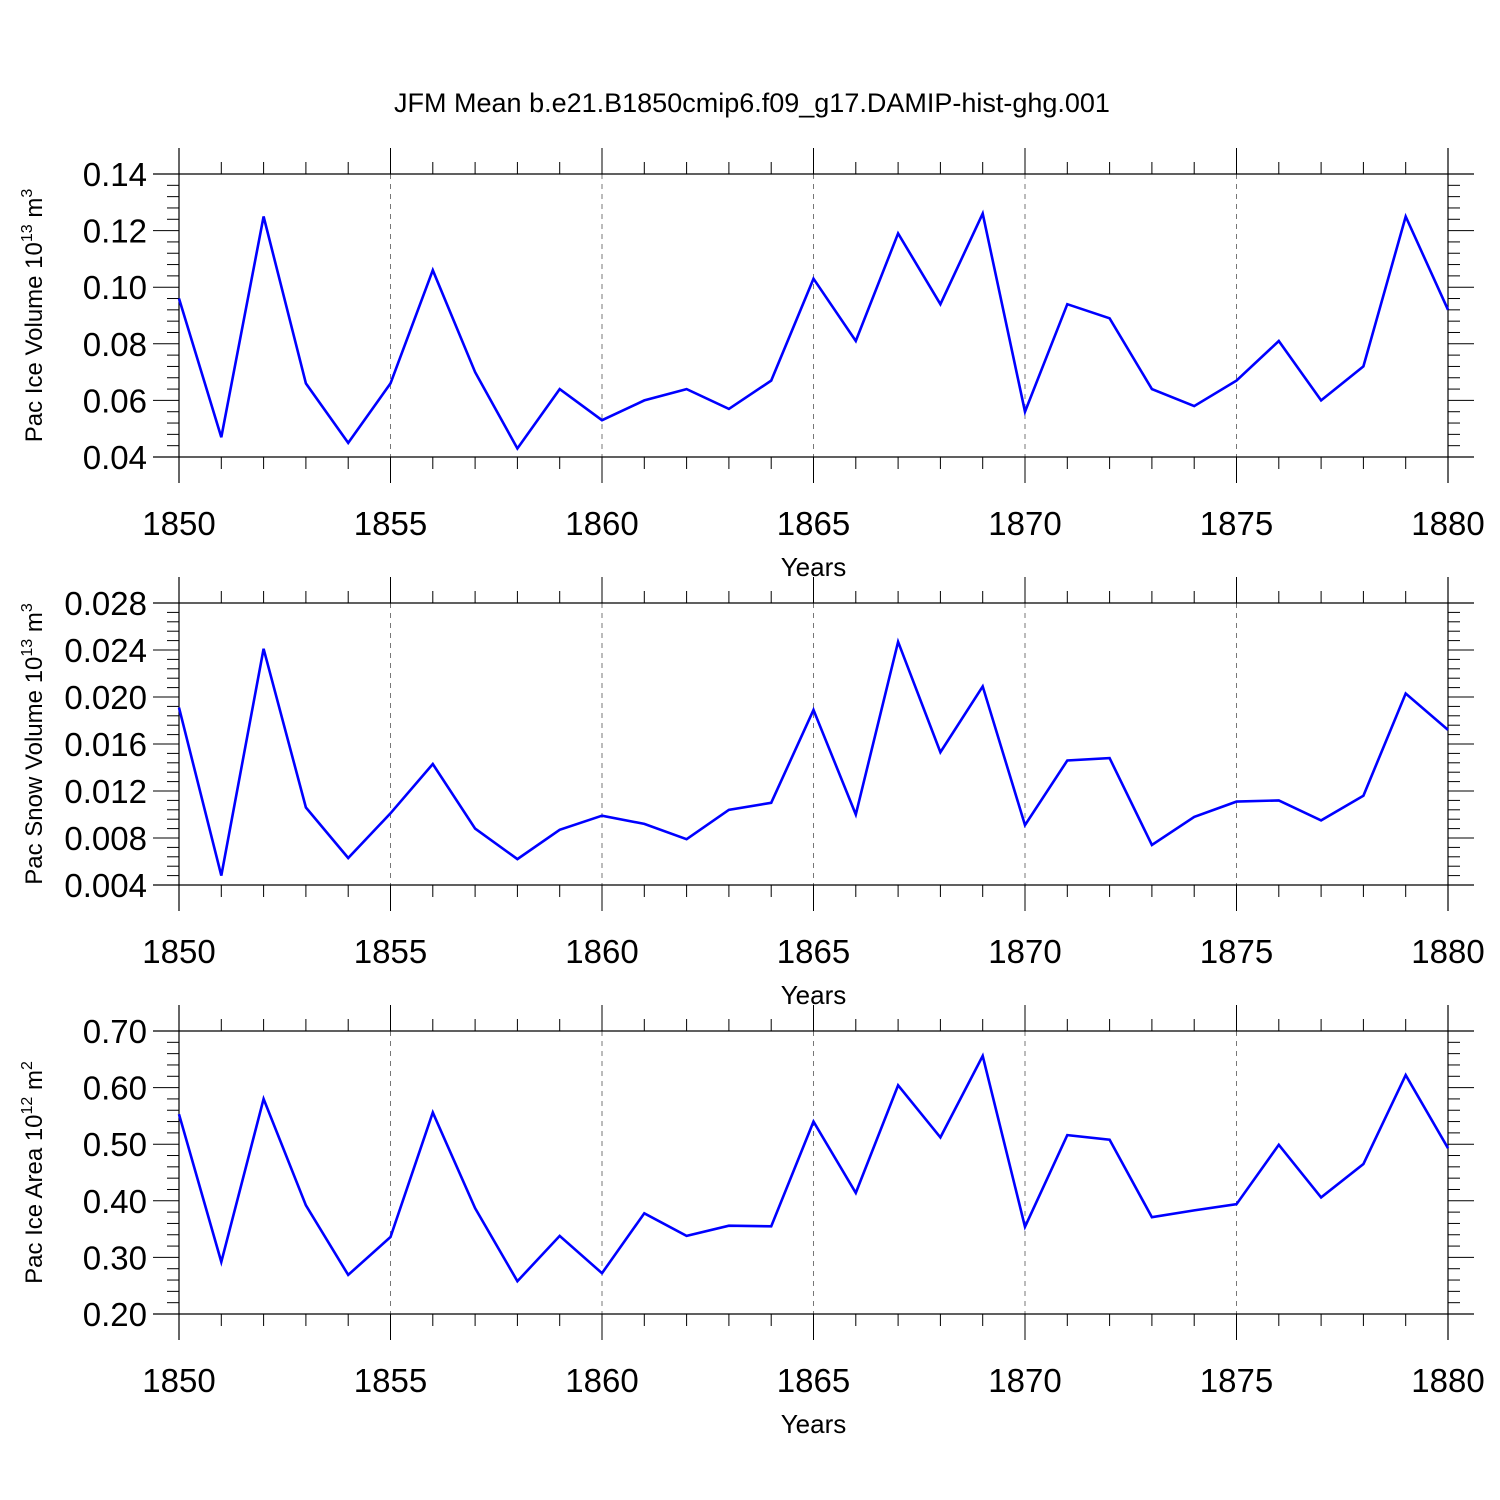 Image resolution: width=1500 pixels, height=1500 pixels. Describe the element at coordinates (33, 744) in the screenshot. I see `y-axis-title: Pac Snow Volume 1013 m3` at that location.